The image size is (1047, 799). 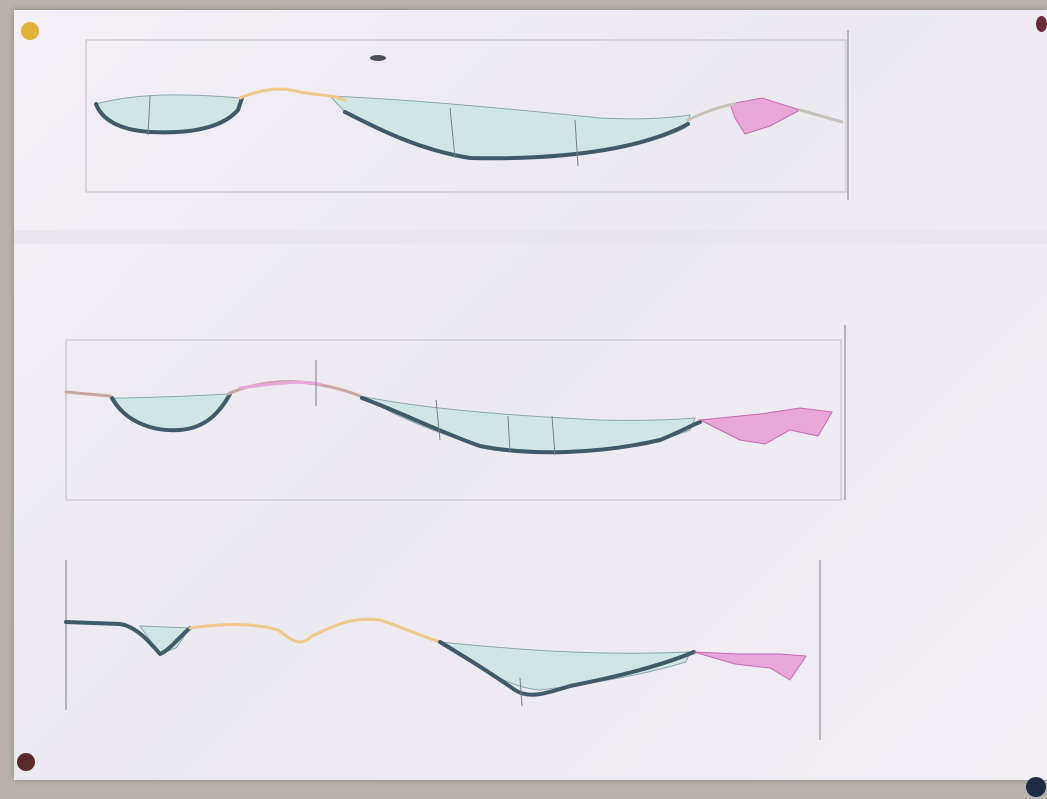 I want to click on tick-1a, so click(x=149, y=115).